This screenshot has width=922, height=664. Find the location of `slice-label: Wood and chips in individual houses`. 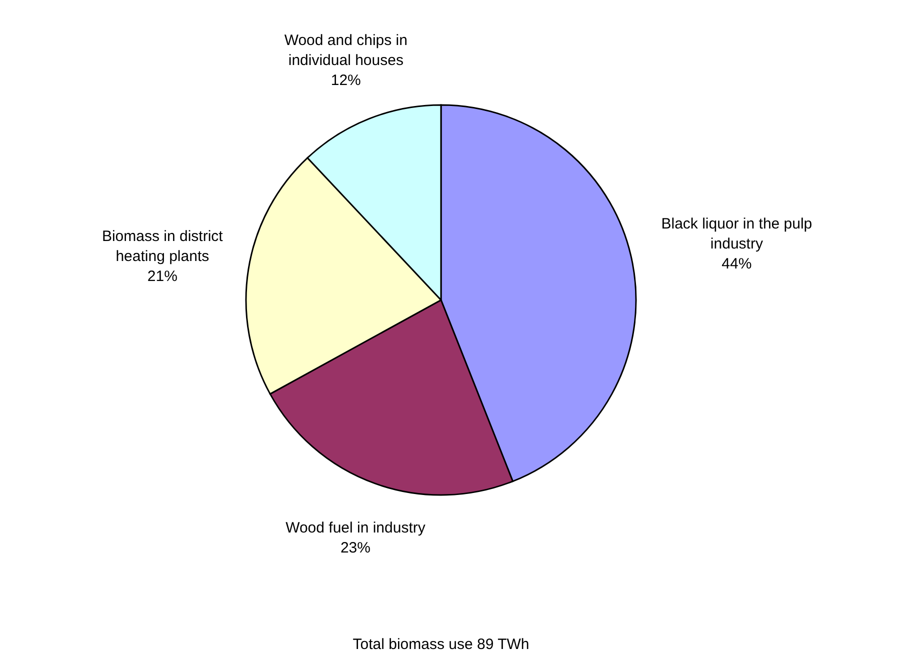

slice-label: Wood and chips in individual houses is located at coordinates (346, 50).